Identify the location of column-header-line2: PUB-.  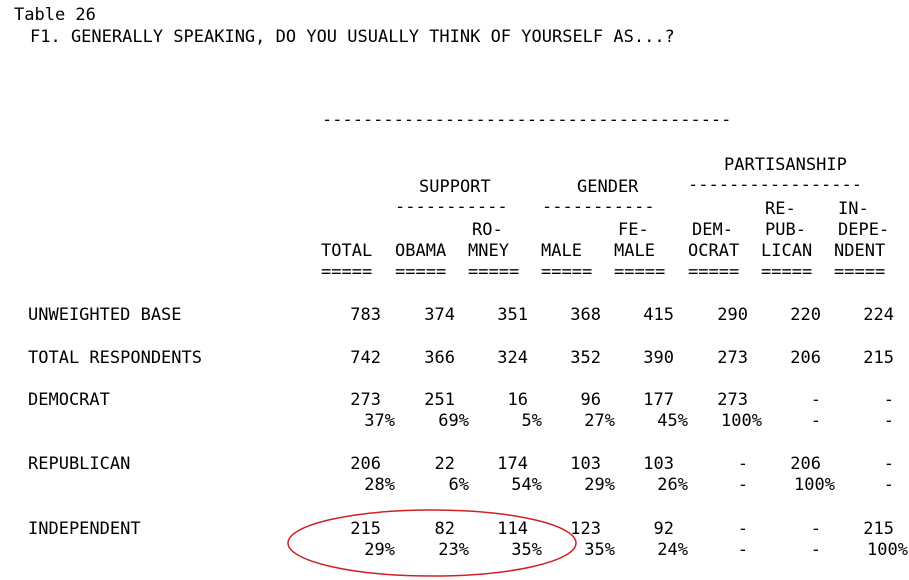
(785, 230).